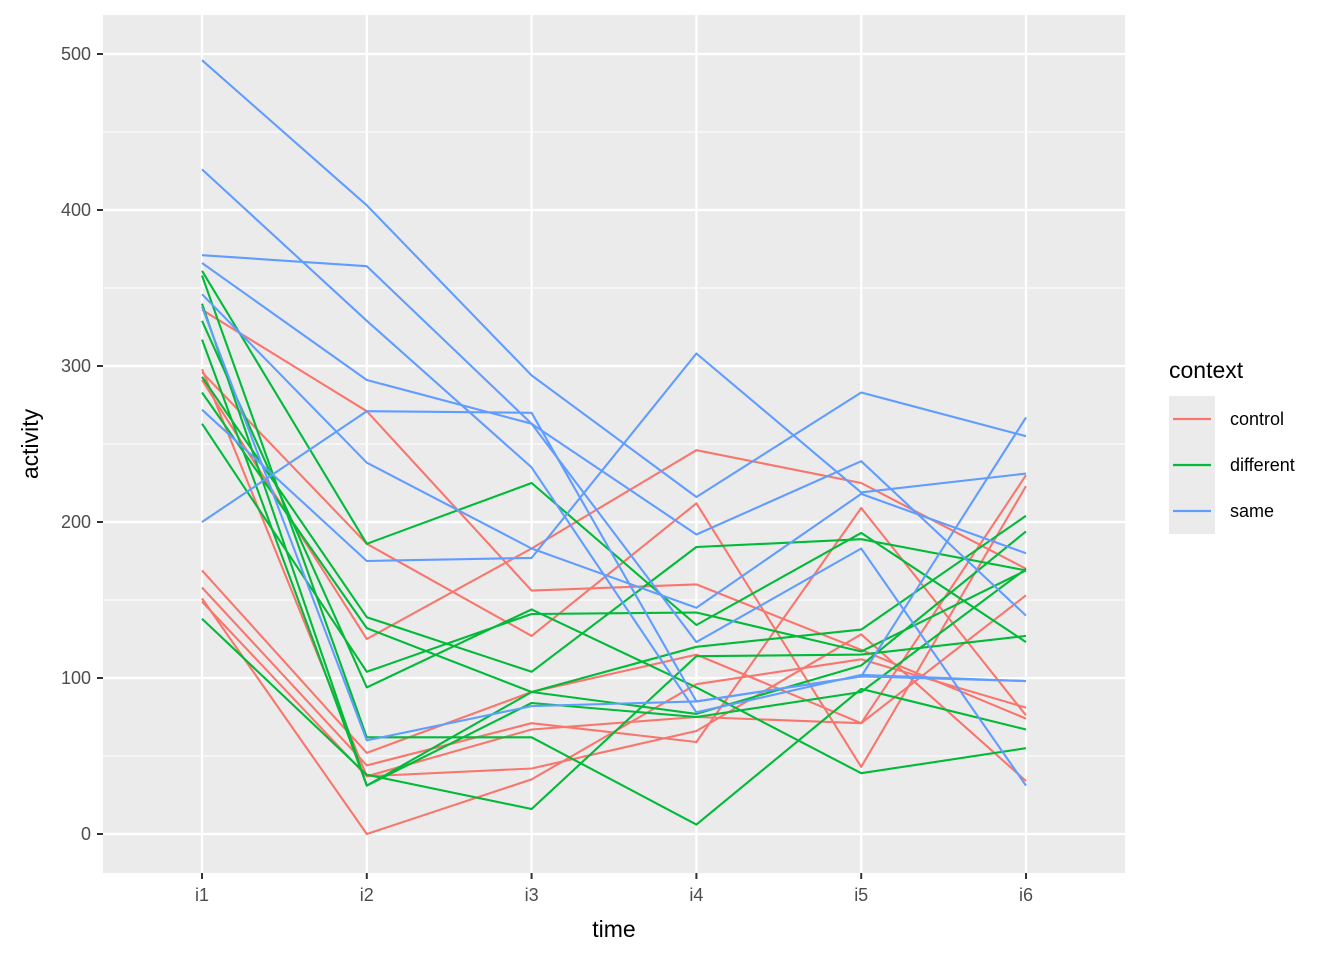 Image resolution: width=1344 pixels, height=960 pixels. I want to click on y-tick-label: 200, so click(76, 522).